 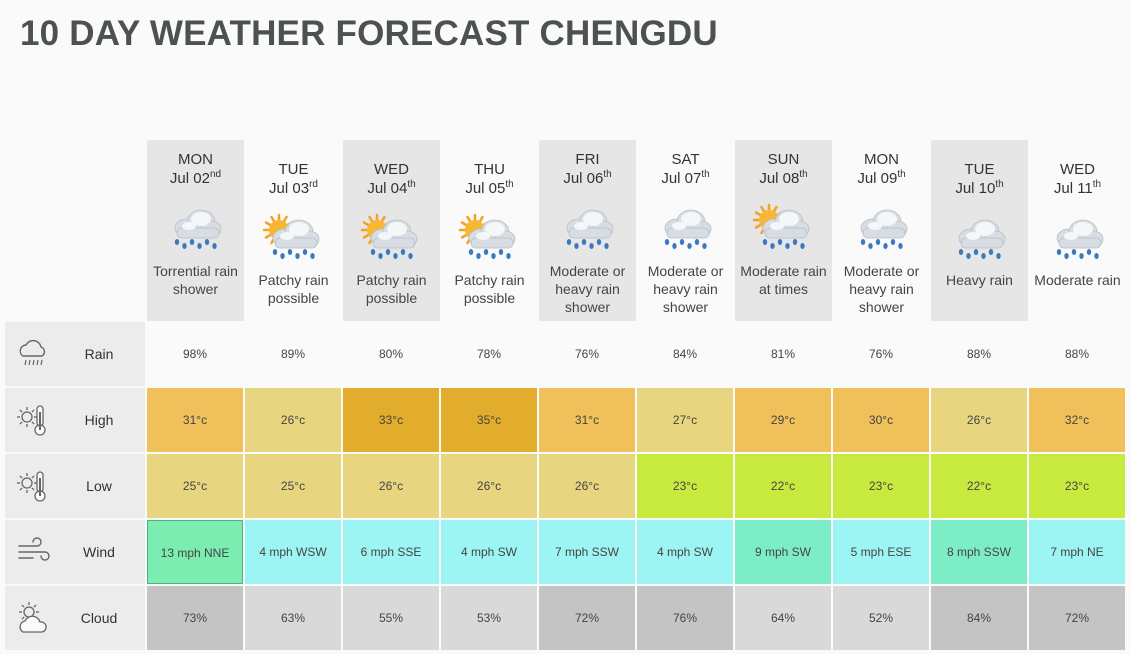 What do you see at coordinates (99, 486) in the screenshot?
I see `row-label-text: Low` at bounding box center [99, 486].